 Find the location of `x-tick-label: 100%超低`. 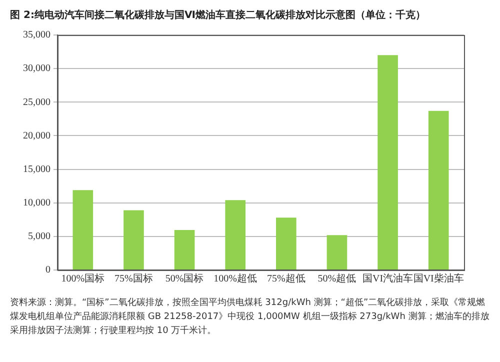

x-tick-label: 100%超低 is located at coordinates (236, 278).